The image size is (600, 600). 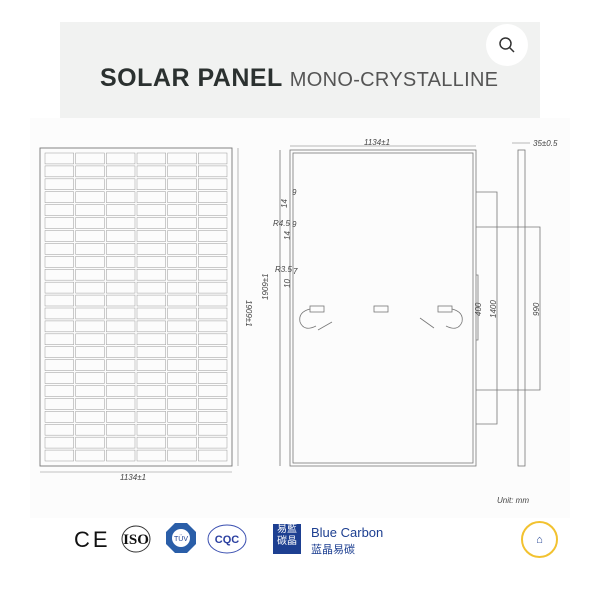 I want to click on hole-dim-label: R3.5, so click(x=283, y=269).